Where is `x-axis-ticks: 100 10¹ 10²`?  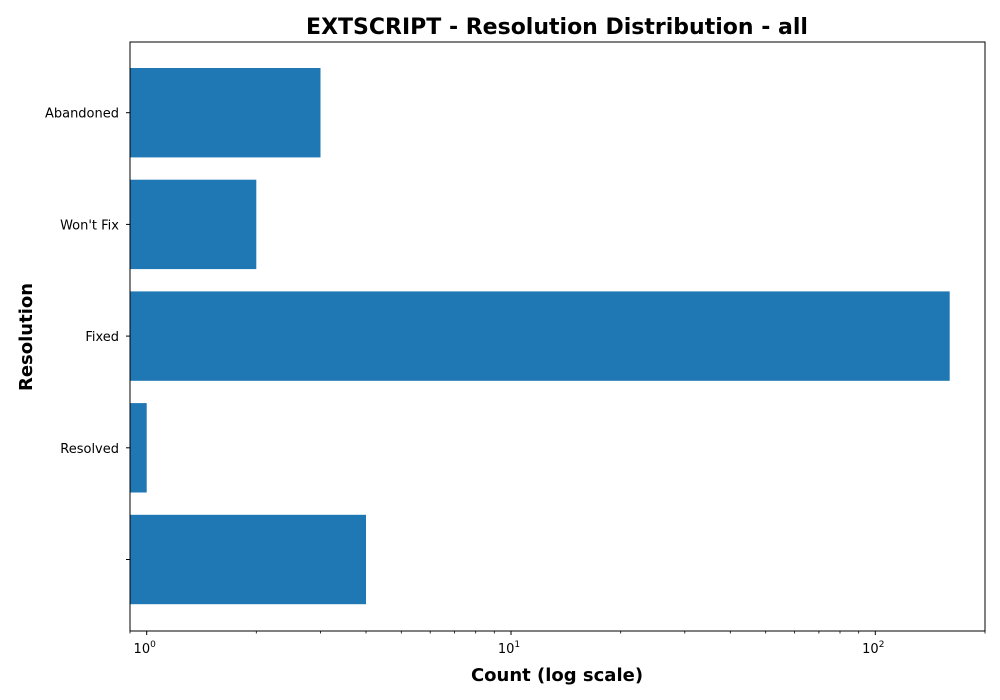
x-axis-ticks: 100 10¹ 10² is located at coordinates (557, 644).